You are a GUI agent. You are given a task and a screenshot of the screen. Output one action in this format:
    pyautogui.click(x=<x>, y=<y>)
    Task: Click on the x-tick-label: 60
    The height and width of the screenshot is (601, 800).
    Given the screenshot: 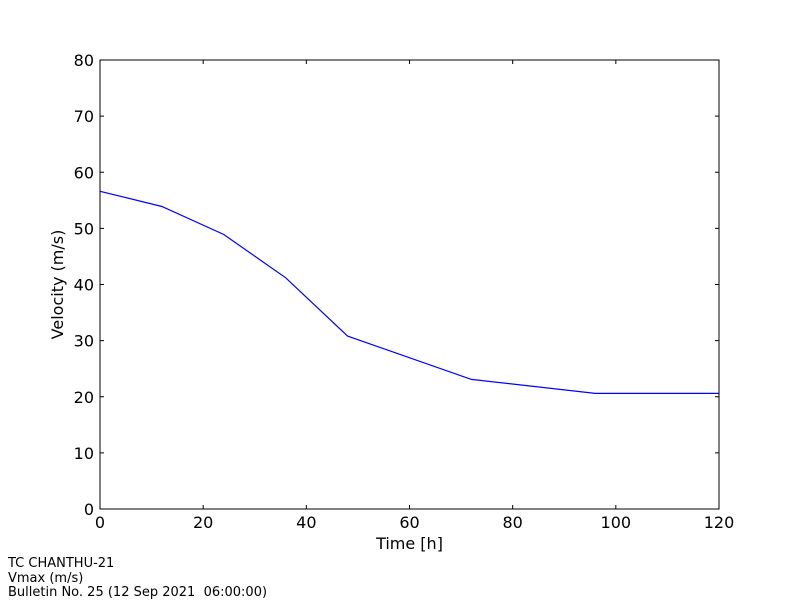 What is the action you would take?
    pyautogui.click(x=409, y=522)
    